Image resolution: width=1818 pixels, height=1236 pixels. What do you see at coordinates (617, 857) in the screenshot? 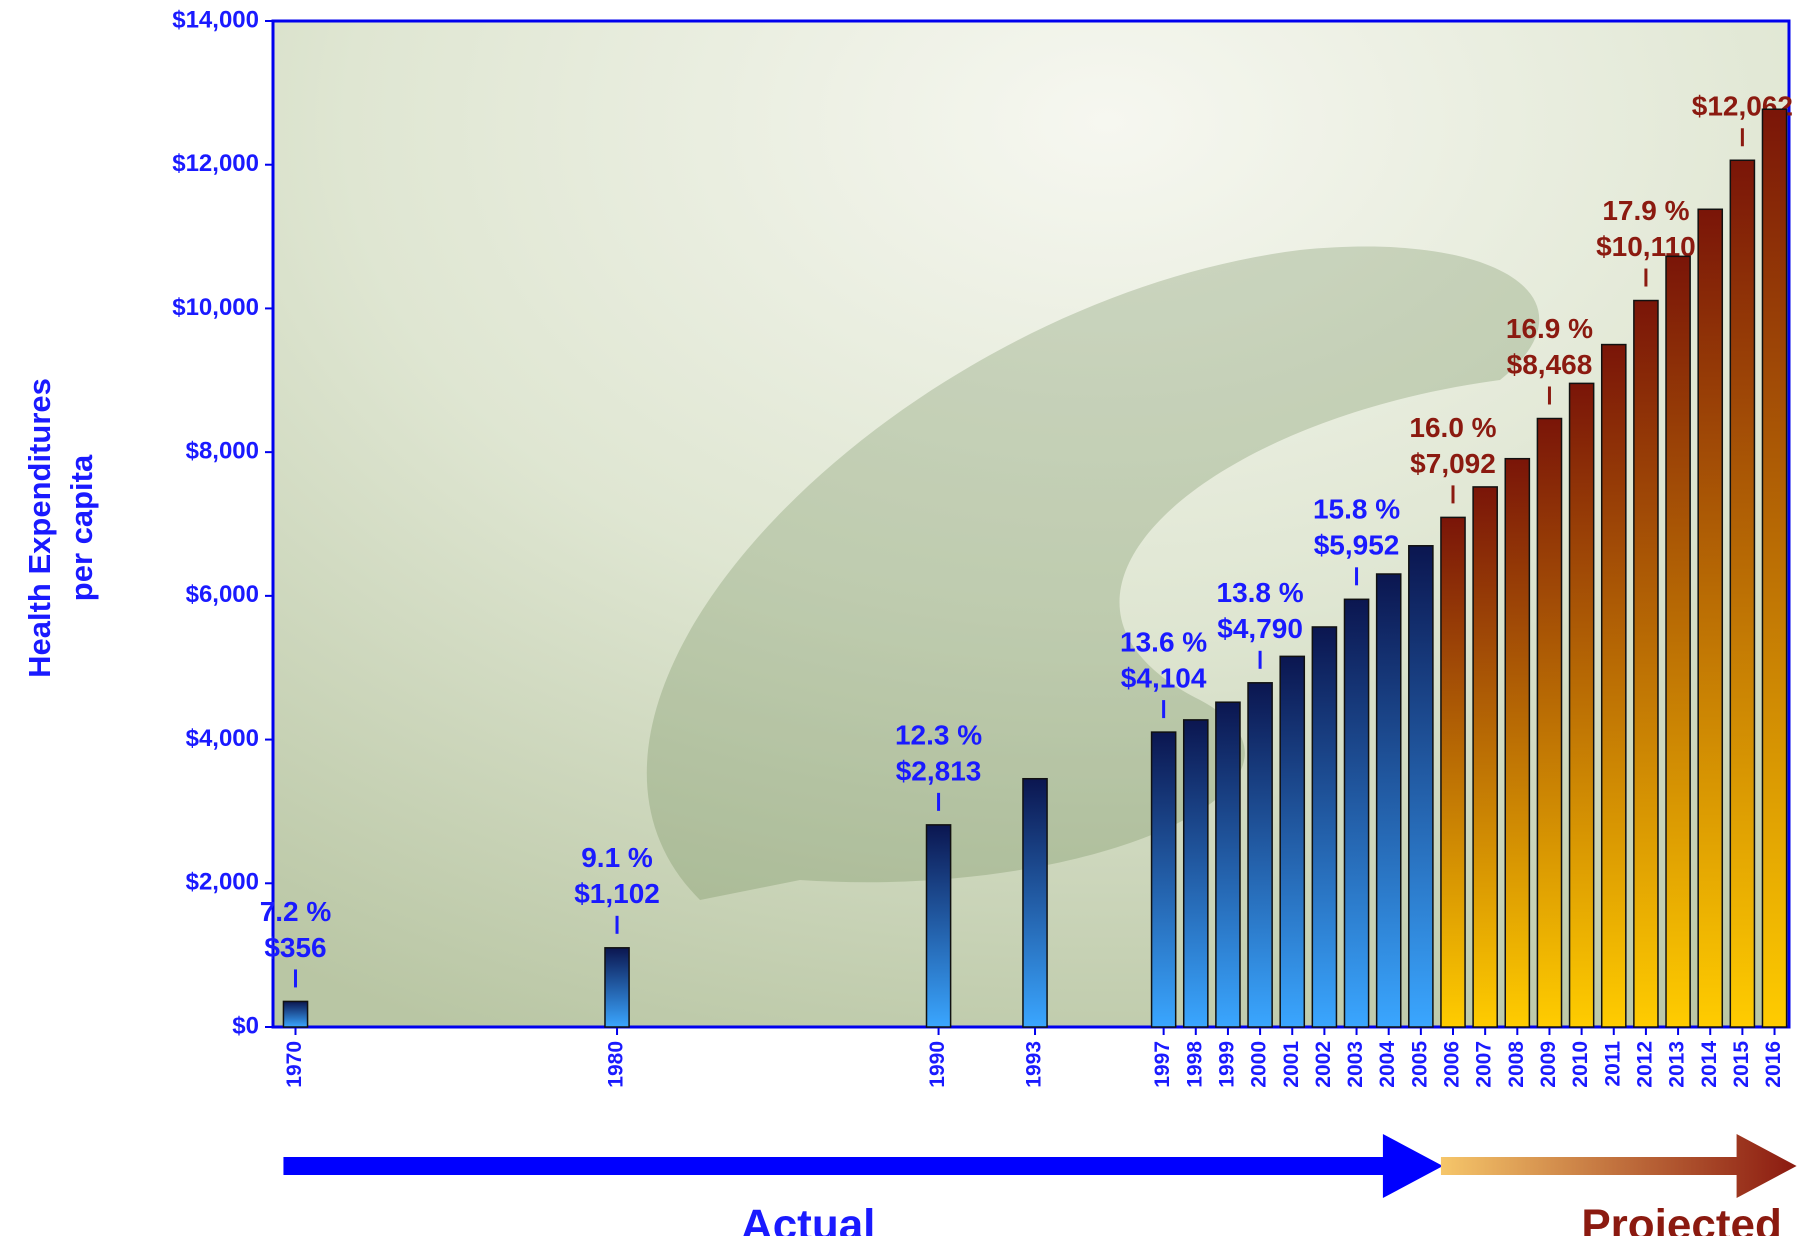
I see `percent-label: 9.1 %` at bounding box center [617, 857].